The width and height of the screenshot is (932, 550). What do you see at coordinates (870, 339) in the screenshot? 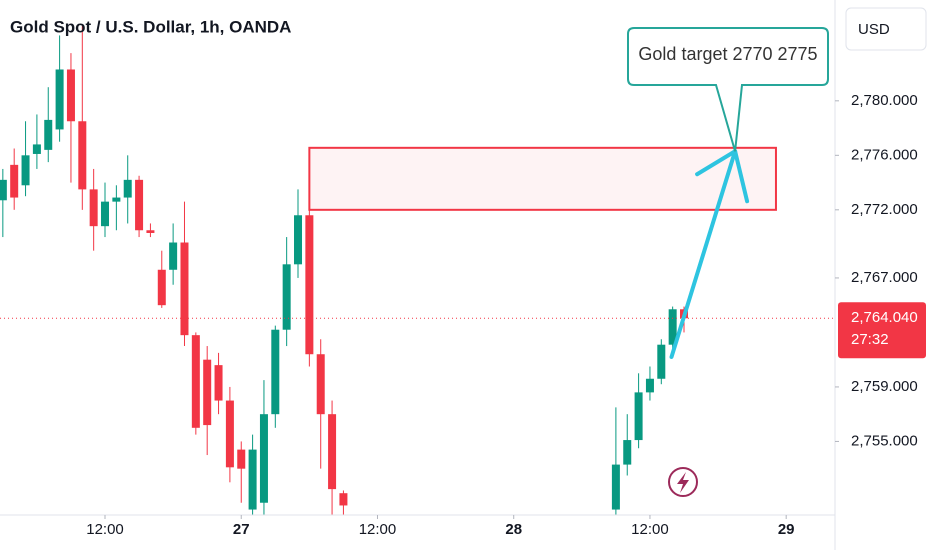
I see `countdown: 27:32` at bounding box center [870, 339].